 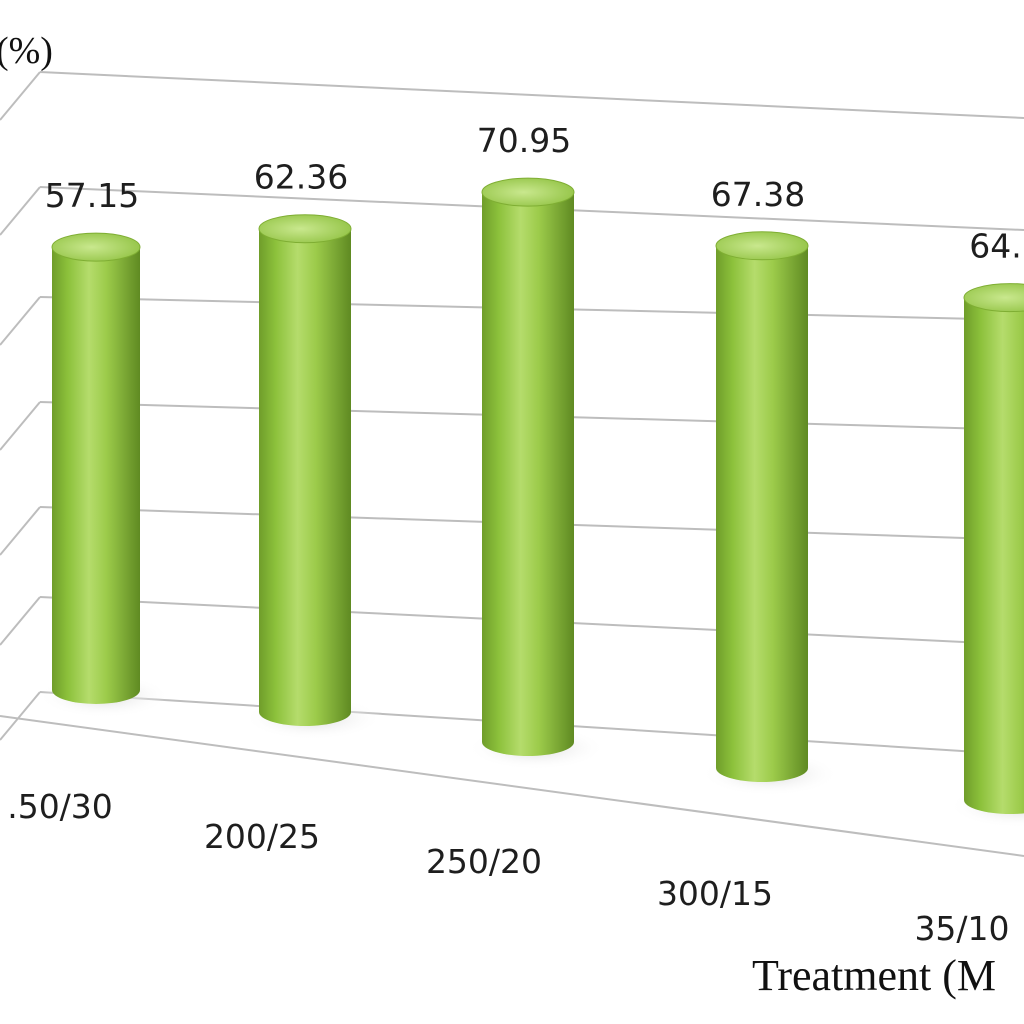 What do you see at coordinates (758, 194) in the screenshot?
I see `data-label: 67.38` at bounding box center [758, 194].